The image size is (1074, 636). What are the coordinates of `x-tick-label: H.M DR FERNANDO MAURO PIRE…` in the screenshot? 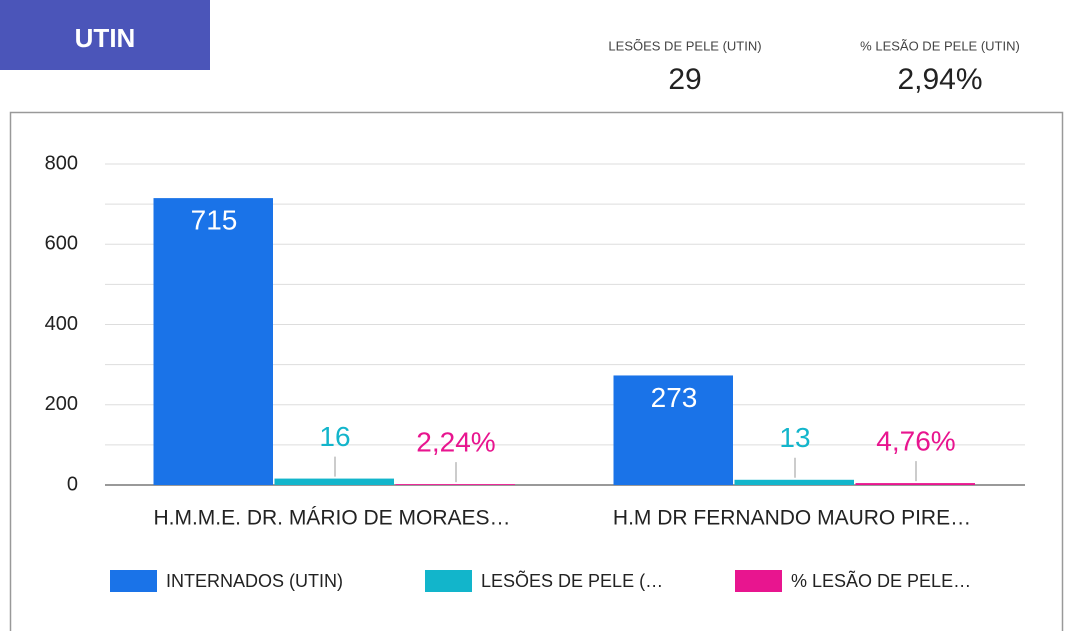 It's located at (792, 518).